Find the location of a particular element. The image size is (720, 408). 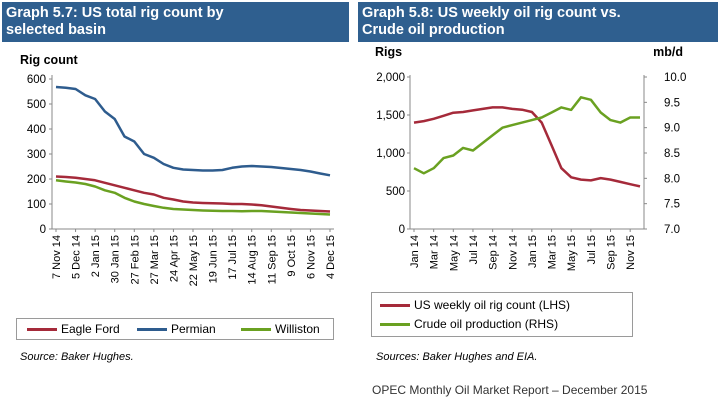

graph-5-8-right-tick-label: 7.0 is located at coordinates (672, 230).